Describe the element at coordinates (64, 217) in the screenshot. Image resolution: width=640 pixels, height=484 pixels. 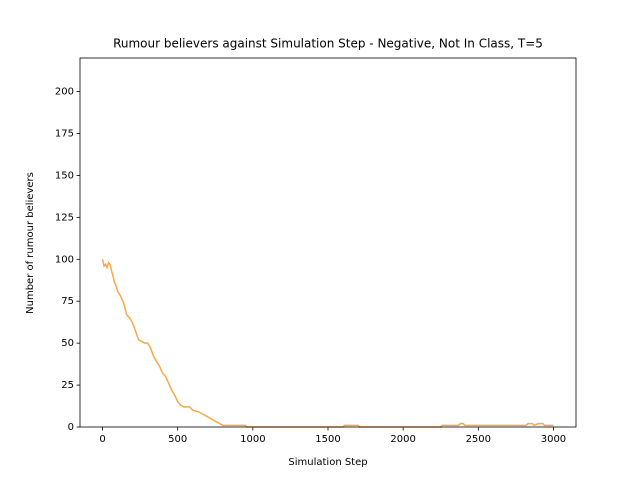
I see `y-tick-label: 125` at that location.